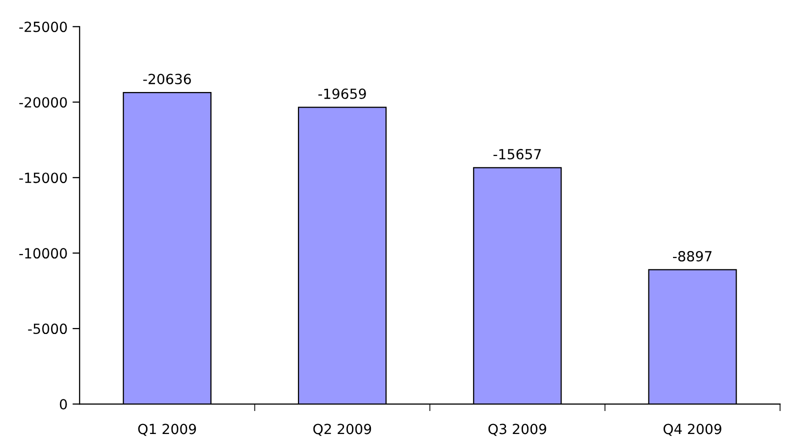 This screenshot has width=796, height=444. What do you see at coordinates (43, 102) in the screenshot?
I see `y-tick-label: -20000` at bounding box center [43, 102].